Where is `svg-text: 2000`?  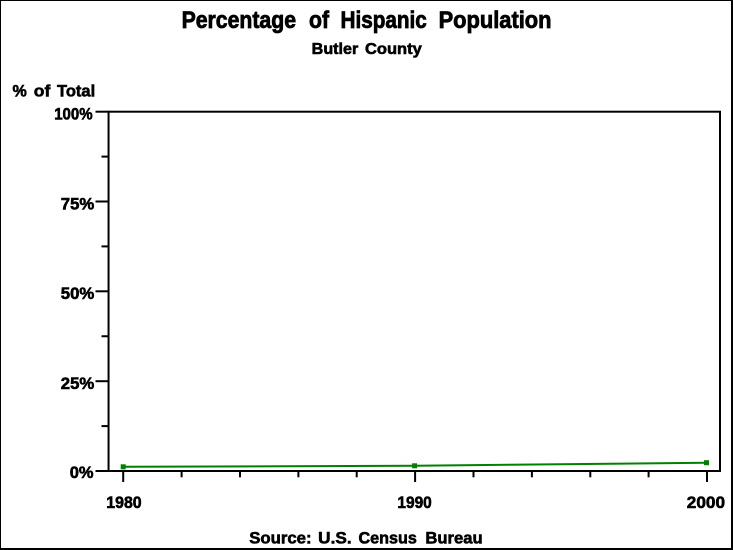 svg-text: 2000 is located at coordinates (706, 502).